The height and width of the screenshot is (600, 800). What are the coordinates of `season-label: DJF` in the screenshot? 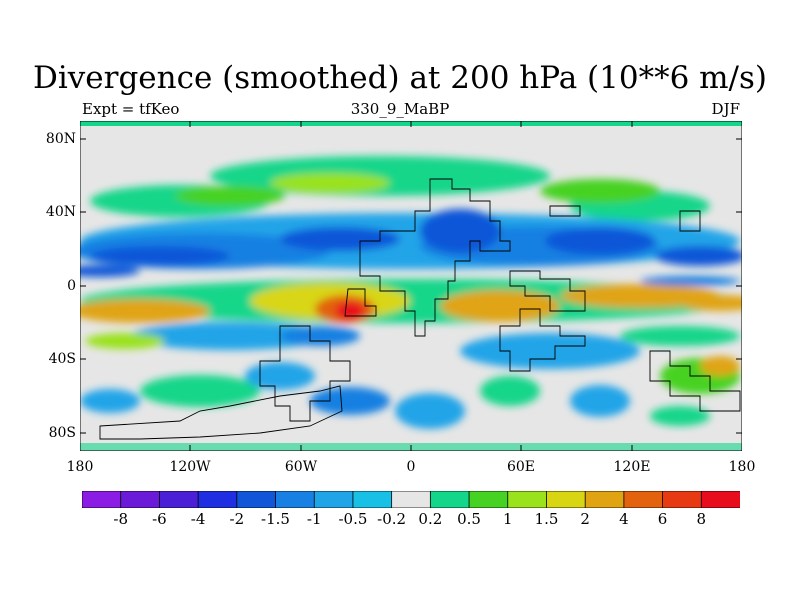 It's located at (725, 109).